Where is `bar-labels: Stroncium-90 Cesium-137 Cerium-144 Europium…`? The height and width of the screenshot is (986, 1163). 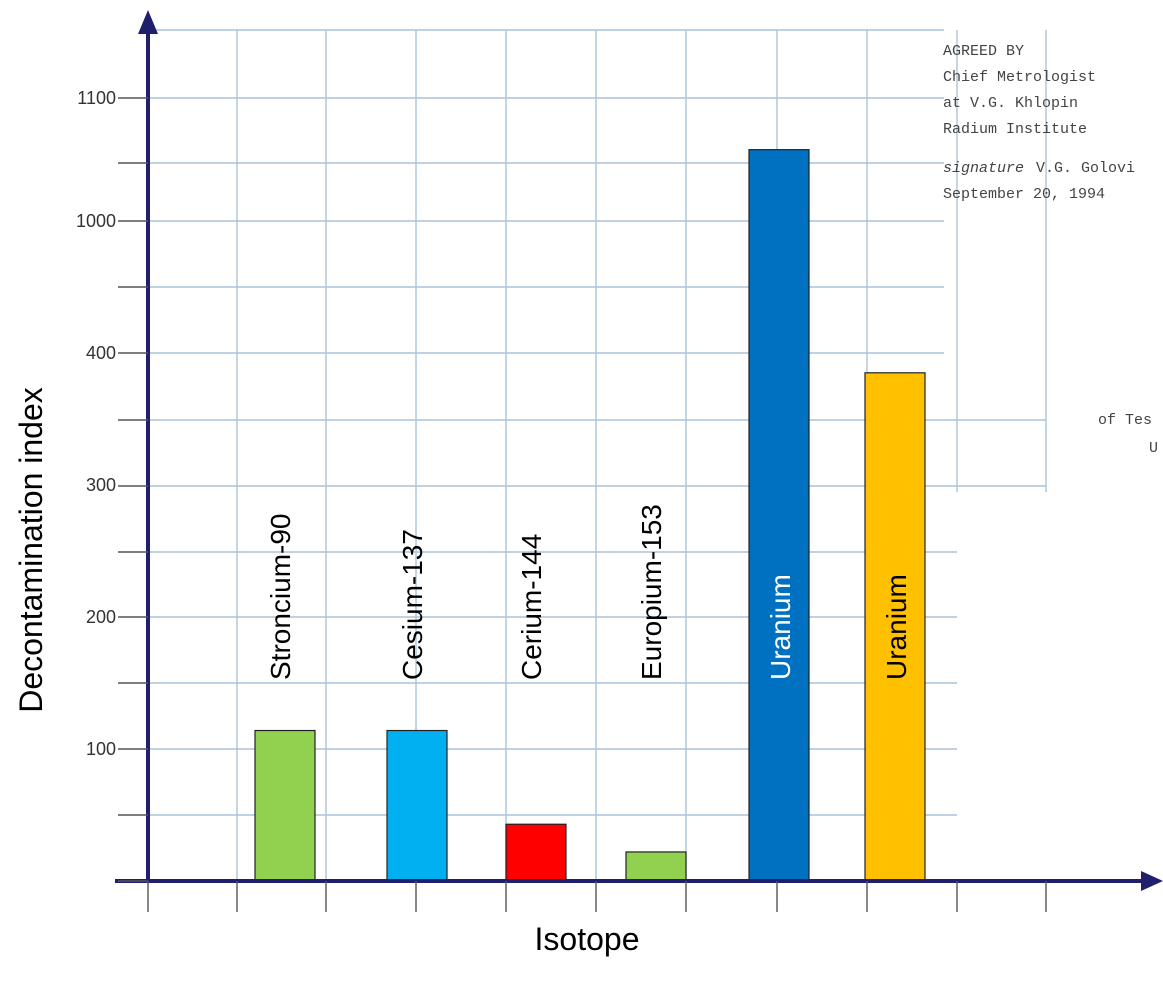 bar-labels: Stroncium-90 Cesium-137 Cerium-144 Europium… is located at coordinates (588, 592).